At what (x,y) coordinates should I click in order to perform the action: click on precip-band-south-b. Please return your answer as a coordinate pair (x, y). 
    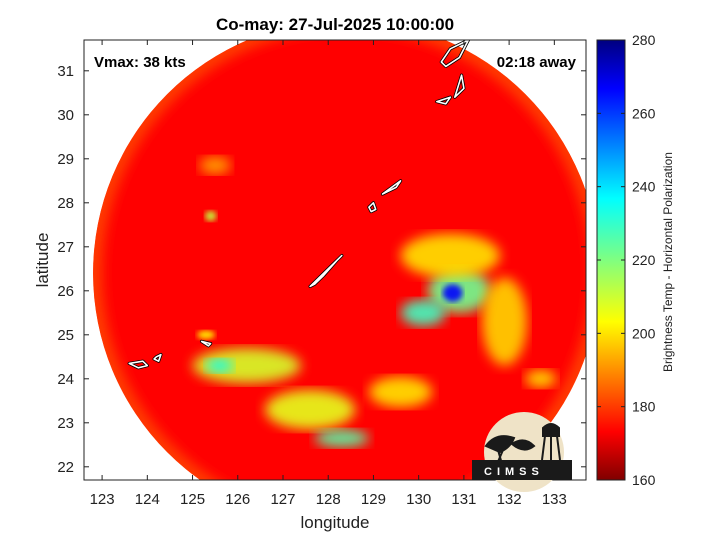
    Looking at the image, I should click on (220, 366).